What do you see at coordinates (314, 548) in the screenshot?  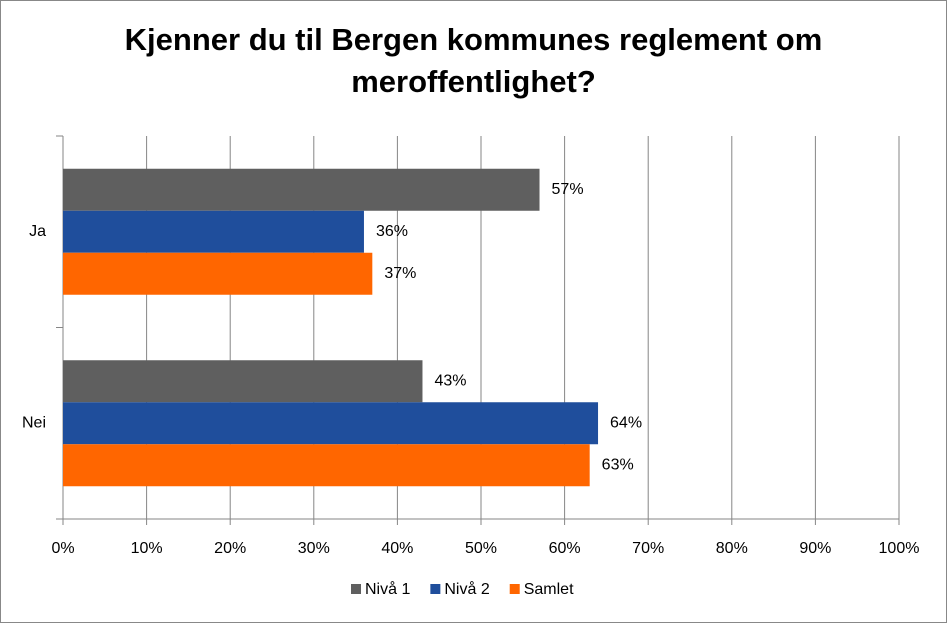 I see `x-tick-label: 30%` at bounding box center [314, 548].